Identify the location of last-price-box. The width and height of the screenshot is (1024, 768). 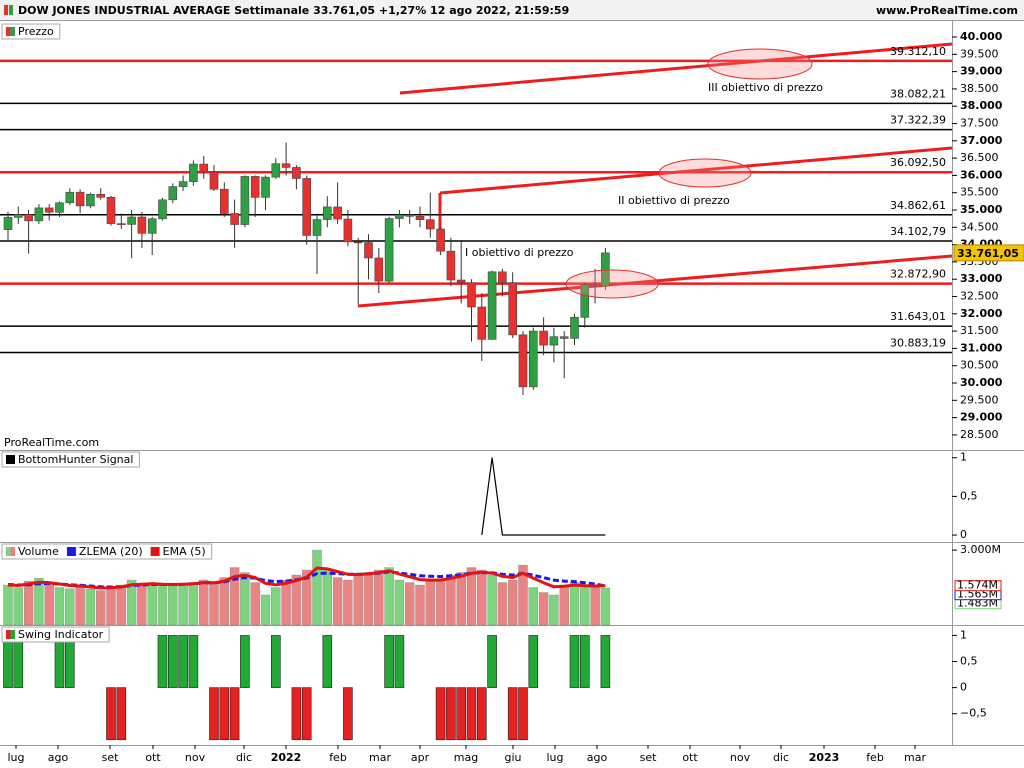
(988, 253).